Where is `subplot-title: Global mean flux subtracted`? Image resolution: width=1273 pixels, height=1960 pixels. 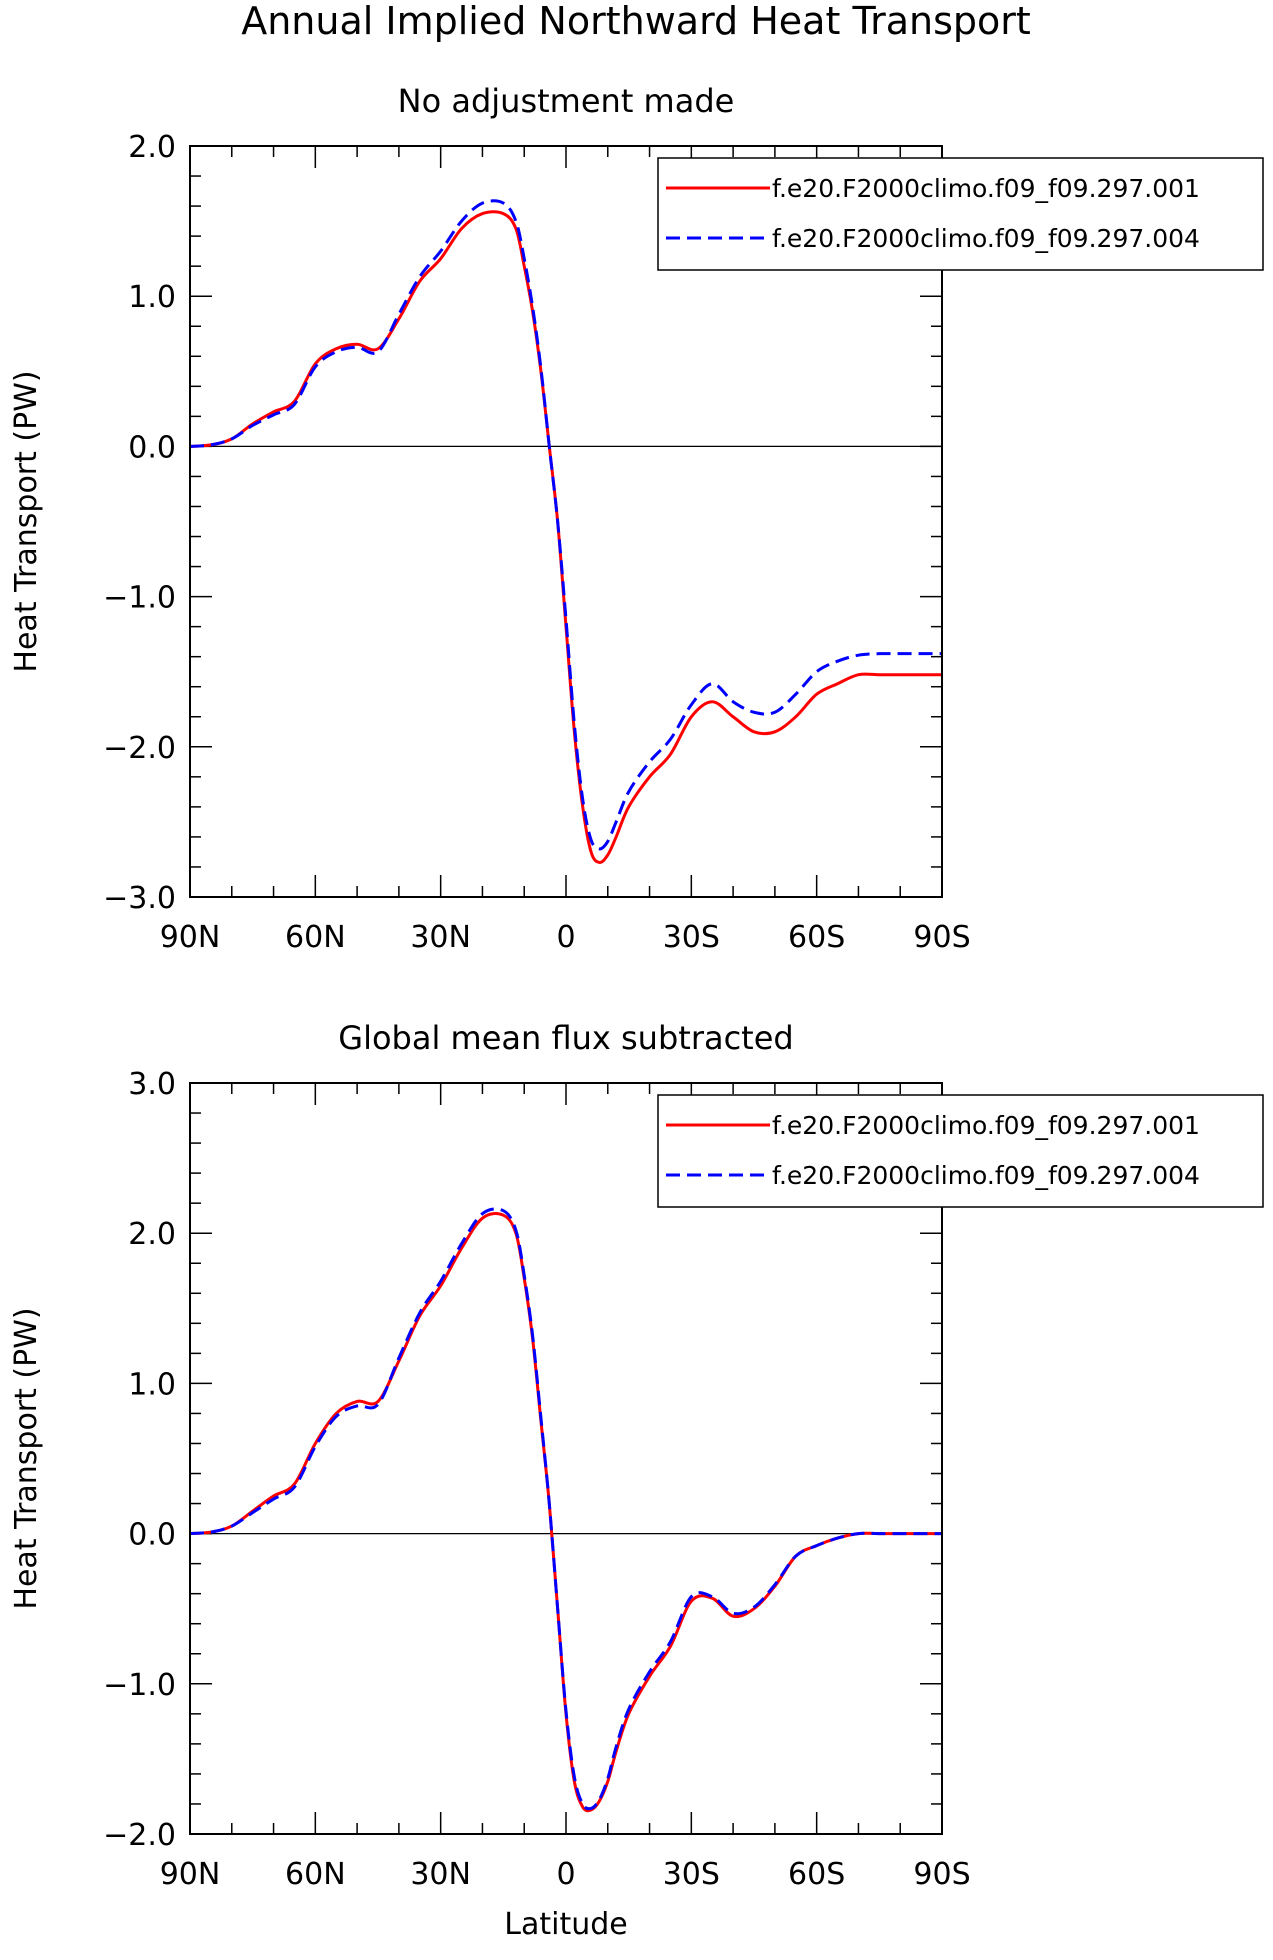 subplot-title: Global mean flux subtracted is located at coordinates (565, 1038).